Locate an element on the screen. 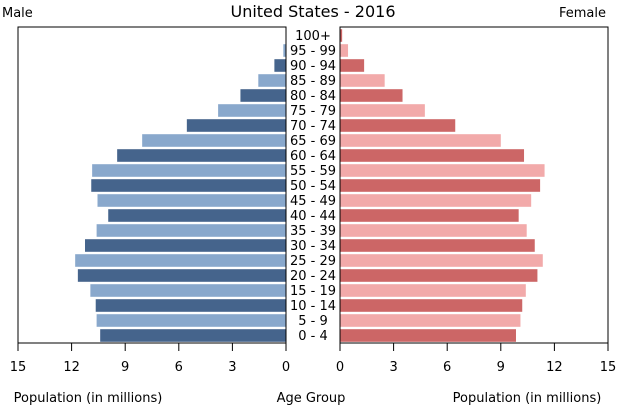 The image size is (632, 418). male-tick-label-0: 0 is located at coordinates (286, 367).